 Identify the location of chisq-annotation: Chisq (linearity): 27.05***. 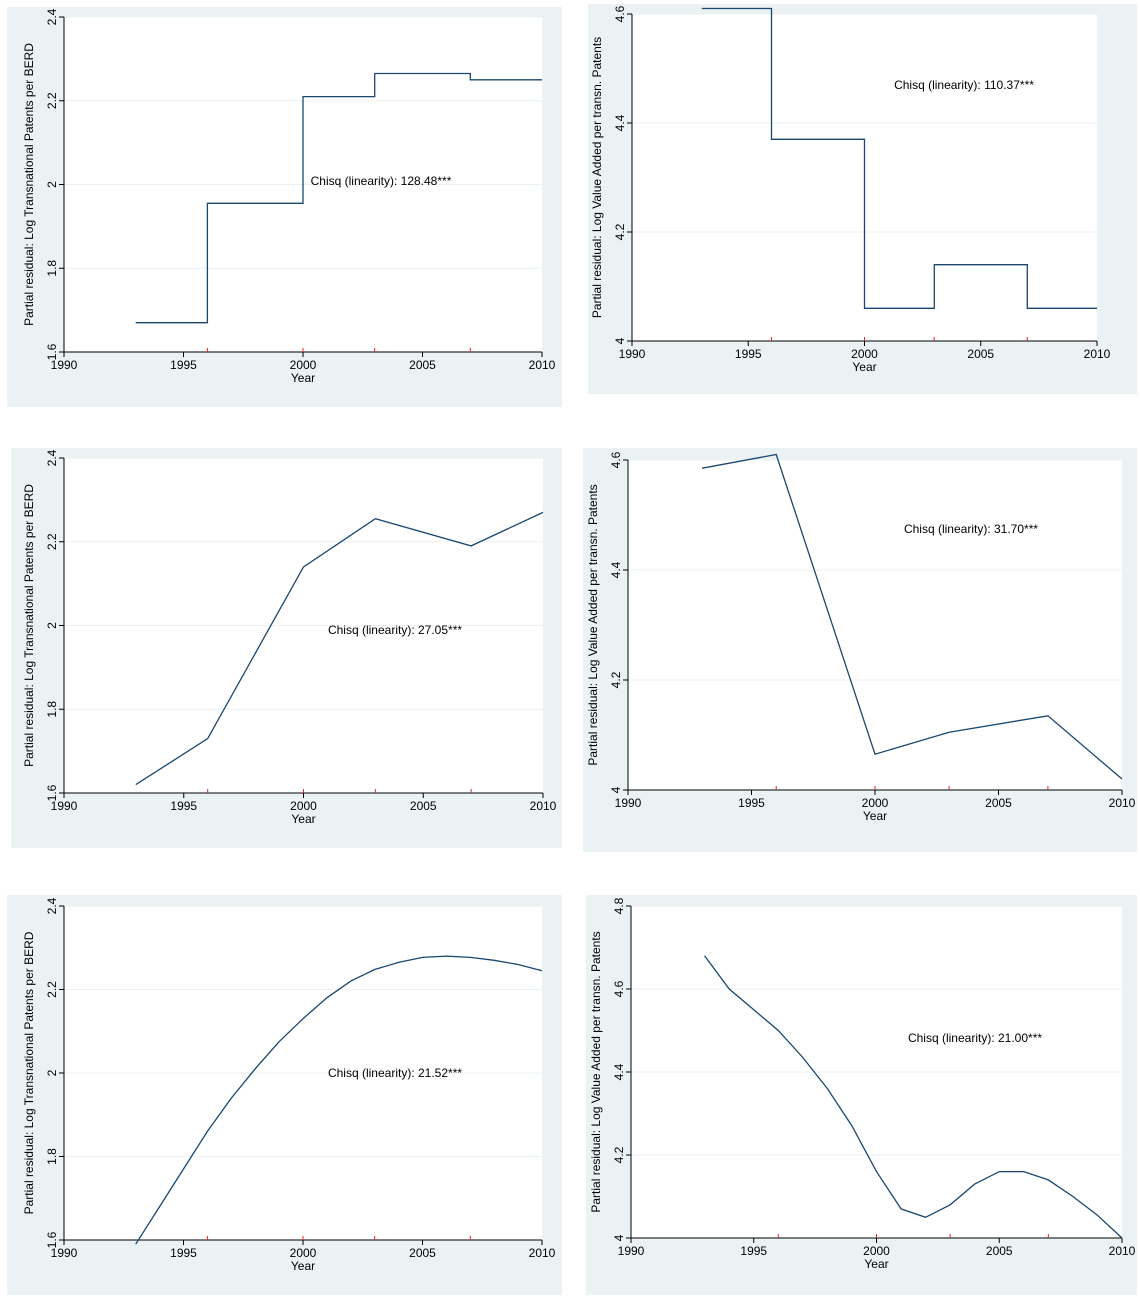
(395, 630).